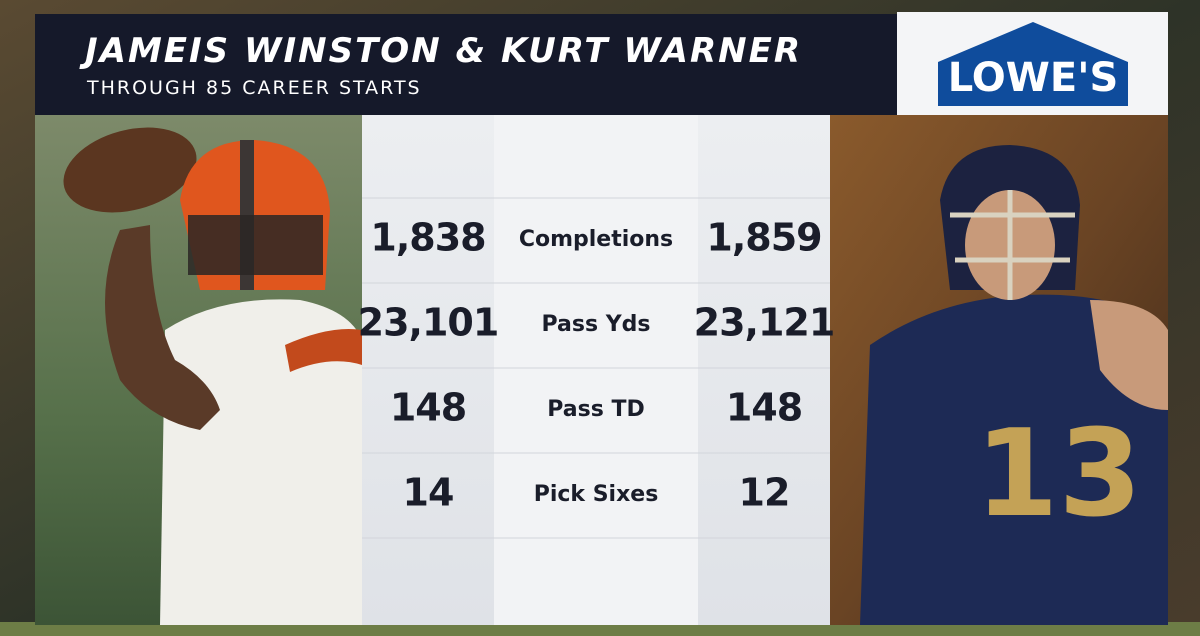 This screenshot has width=1200, height=636. I want to click on sponsor-logo, so click(1033, 64).